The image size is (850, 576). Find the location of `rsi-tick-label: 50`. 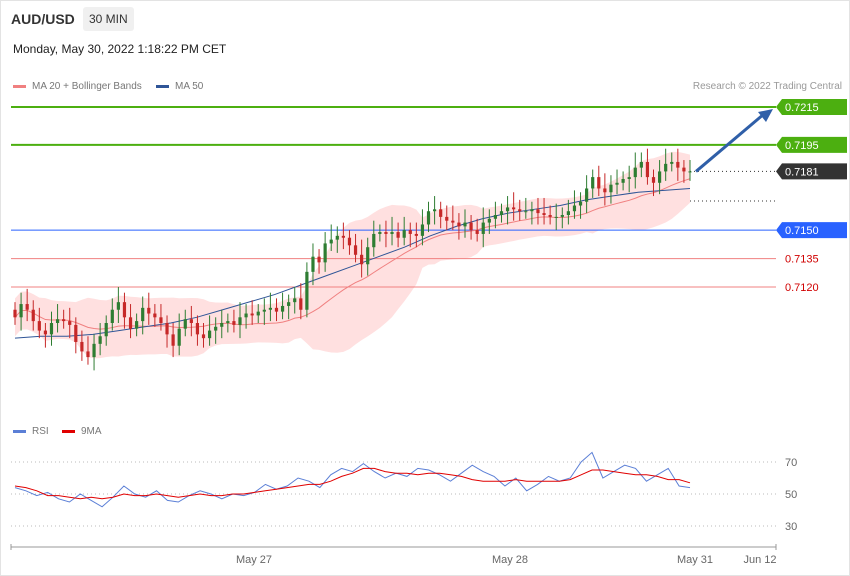

rsi-tick-label: 50 is located at coordinates (791, 495).